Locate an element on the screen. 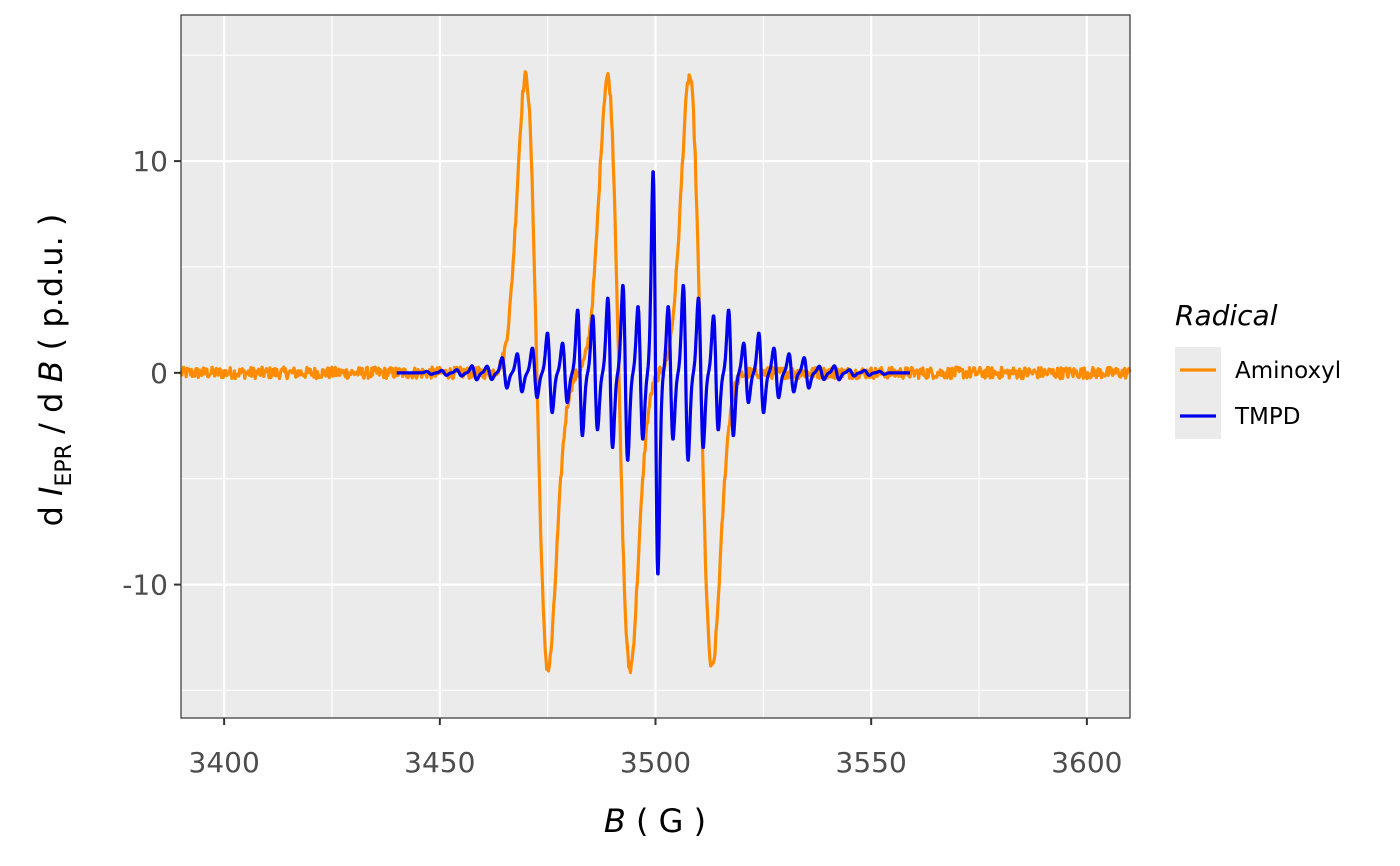 The height and width of the screenshot is (866, 1400). x-axis-title: B ( G ) is located at coordinates (655, 821).